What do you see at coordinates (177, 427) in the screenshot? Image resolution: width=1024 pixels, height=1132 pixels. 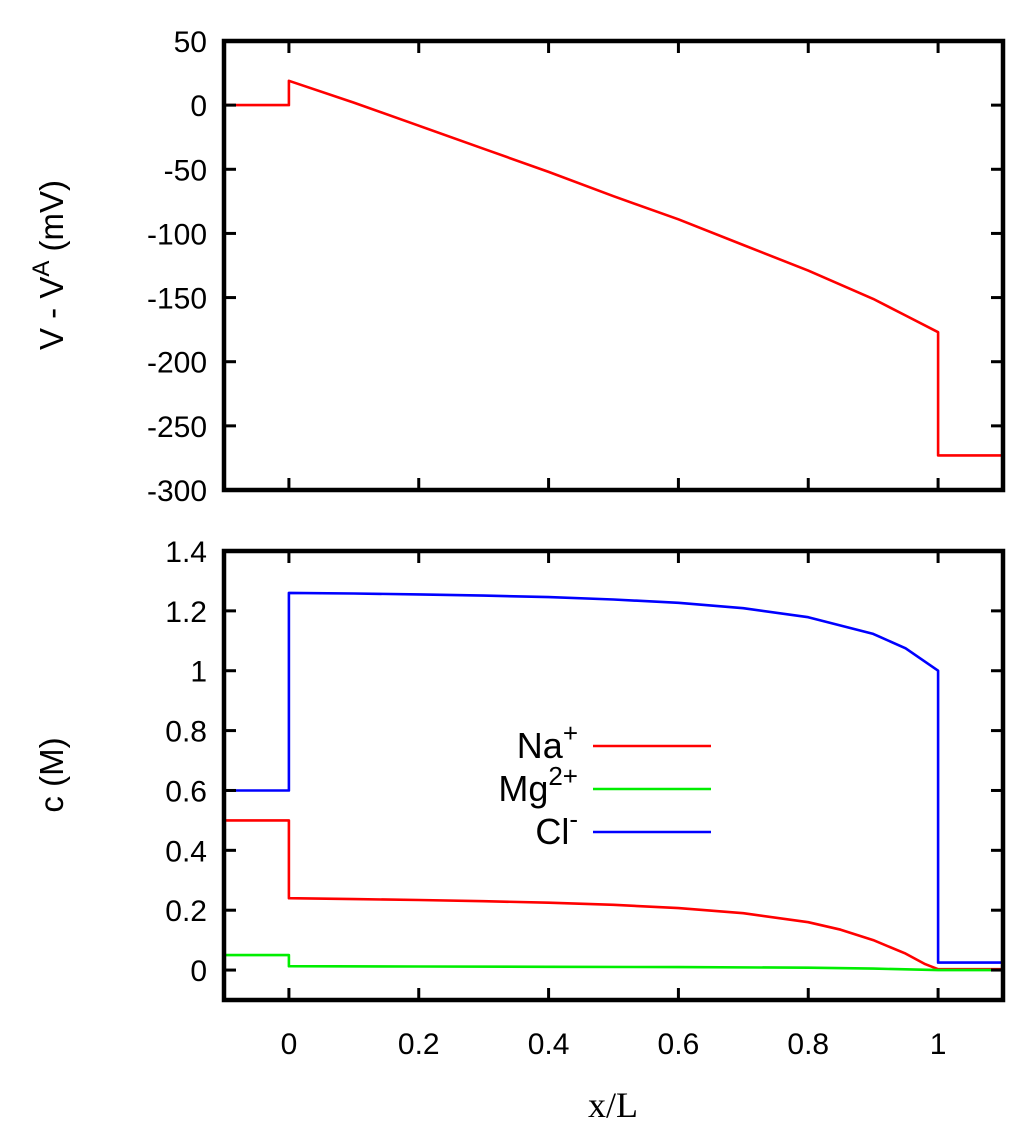 I see `potential-ytick-label: -250` at bounding box center [177, 427].